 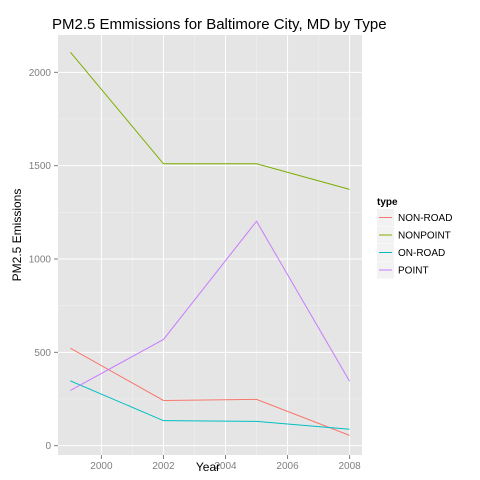 I want to click on legend: type NON-ROAD NONPOINT ON-ROAD POINT, so click(x=414, y=238).